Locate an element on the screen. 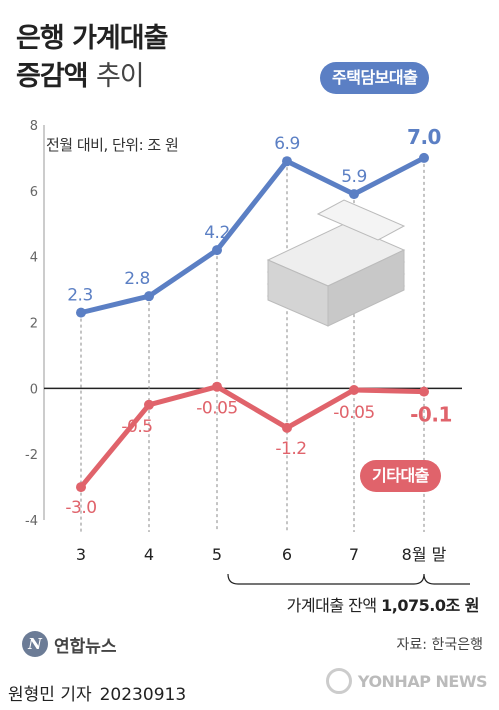 The image size is (499, 710). money-stack-icon is located at coordinates (336, 263).